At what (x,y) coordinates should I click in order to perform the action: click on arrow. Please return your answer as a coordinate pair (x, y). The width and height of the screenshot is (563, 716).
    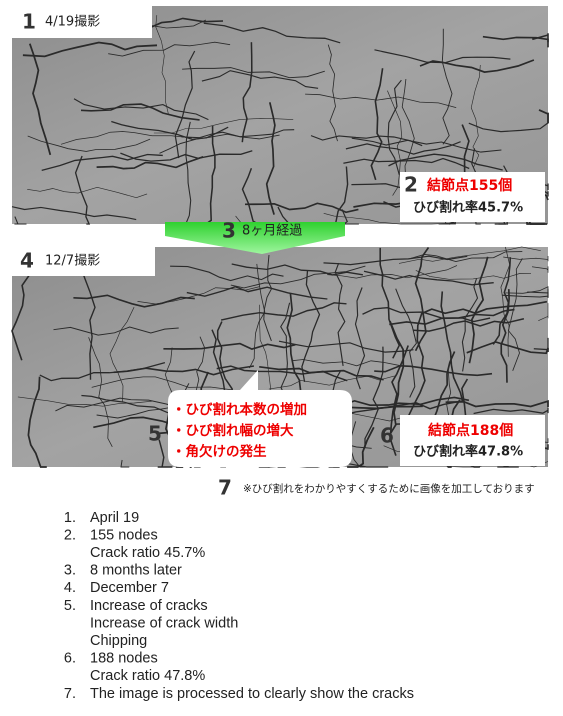
    Looking at the image, I should click on (255, 238).